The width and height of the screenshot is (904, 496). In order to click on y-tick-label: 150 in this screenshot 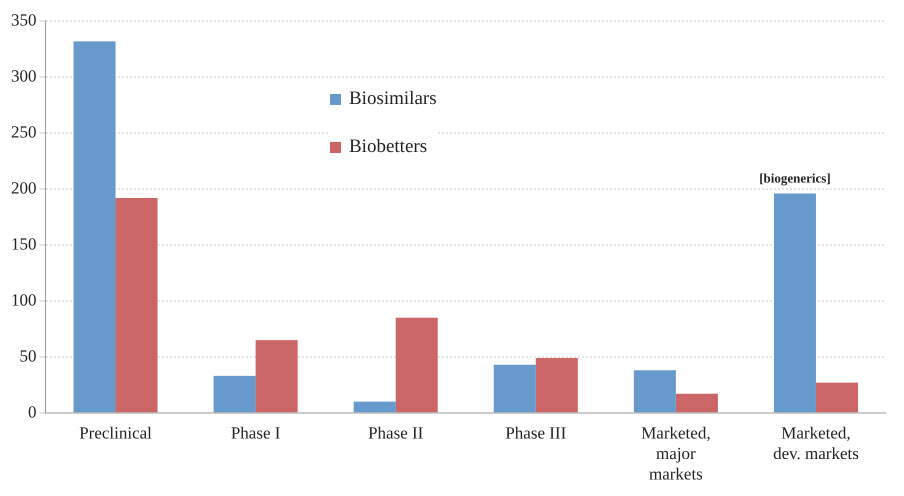, I will do `click(23, 244)`.